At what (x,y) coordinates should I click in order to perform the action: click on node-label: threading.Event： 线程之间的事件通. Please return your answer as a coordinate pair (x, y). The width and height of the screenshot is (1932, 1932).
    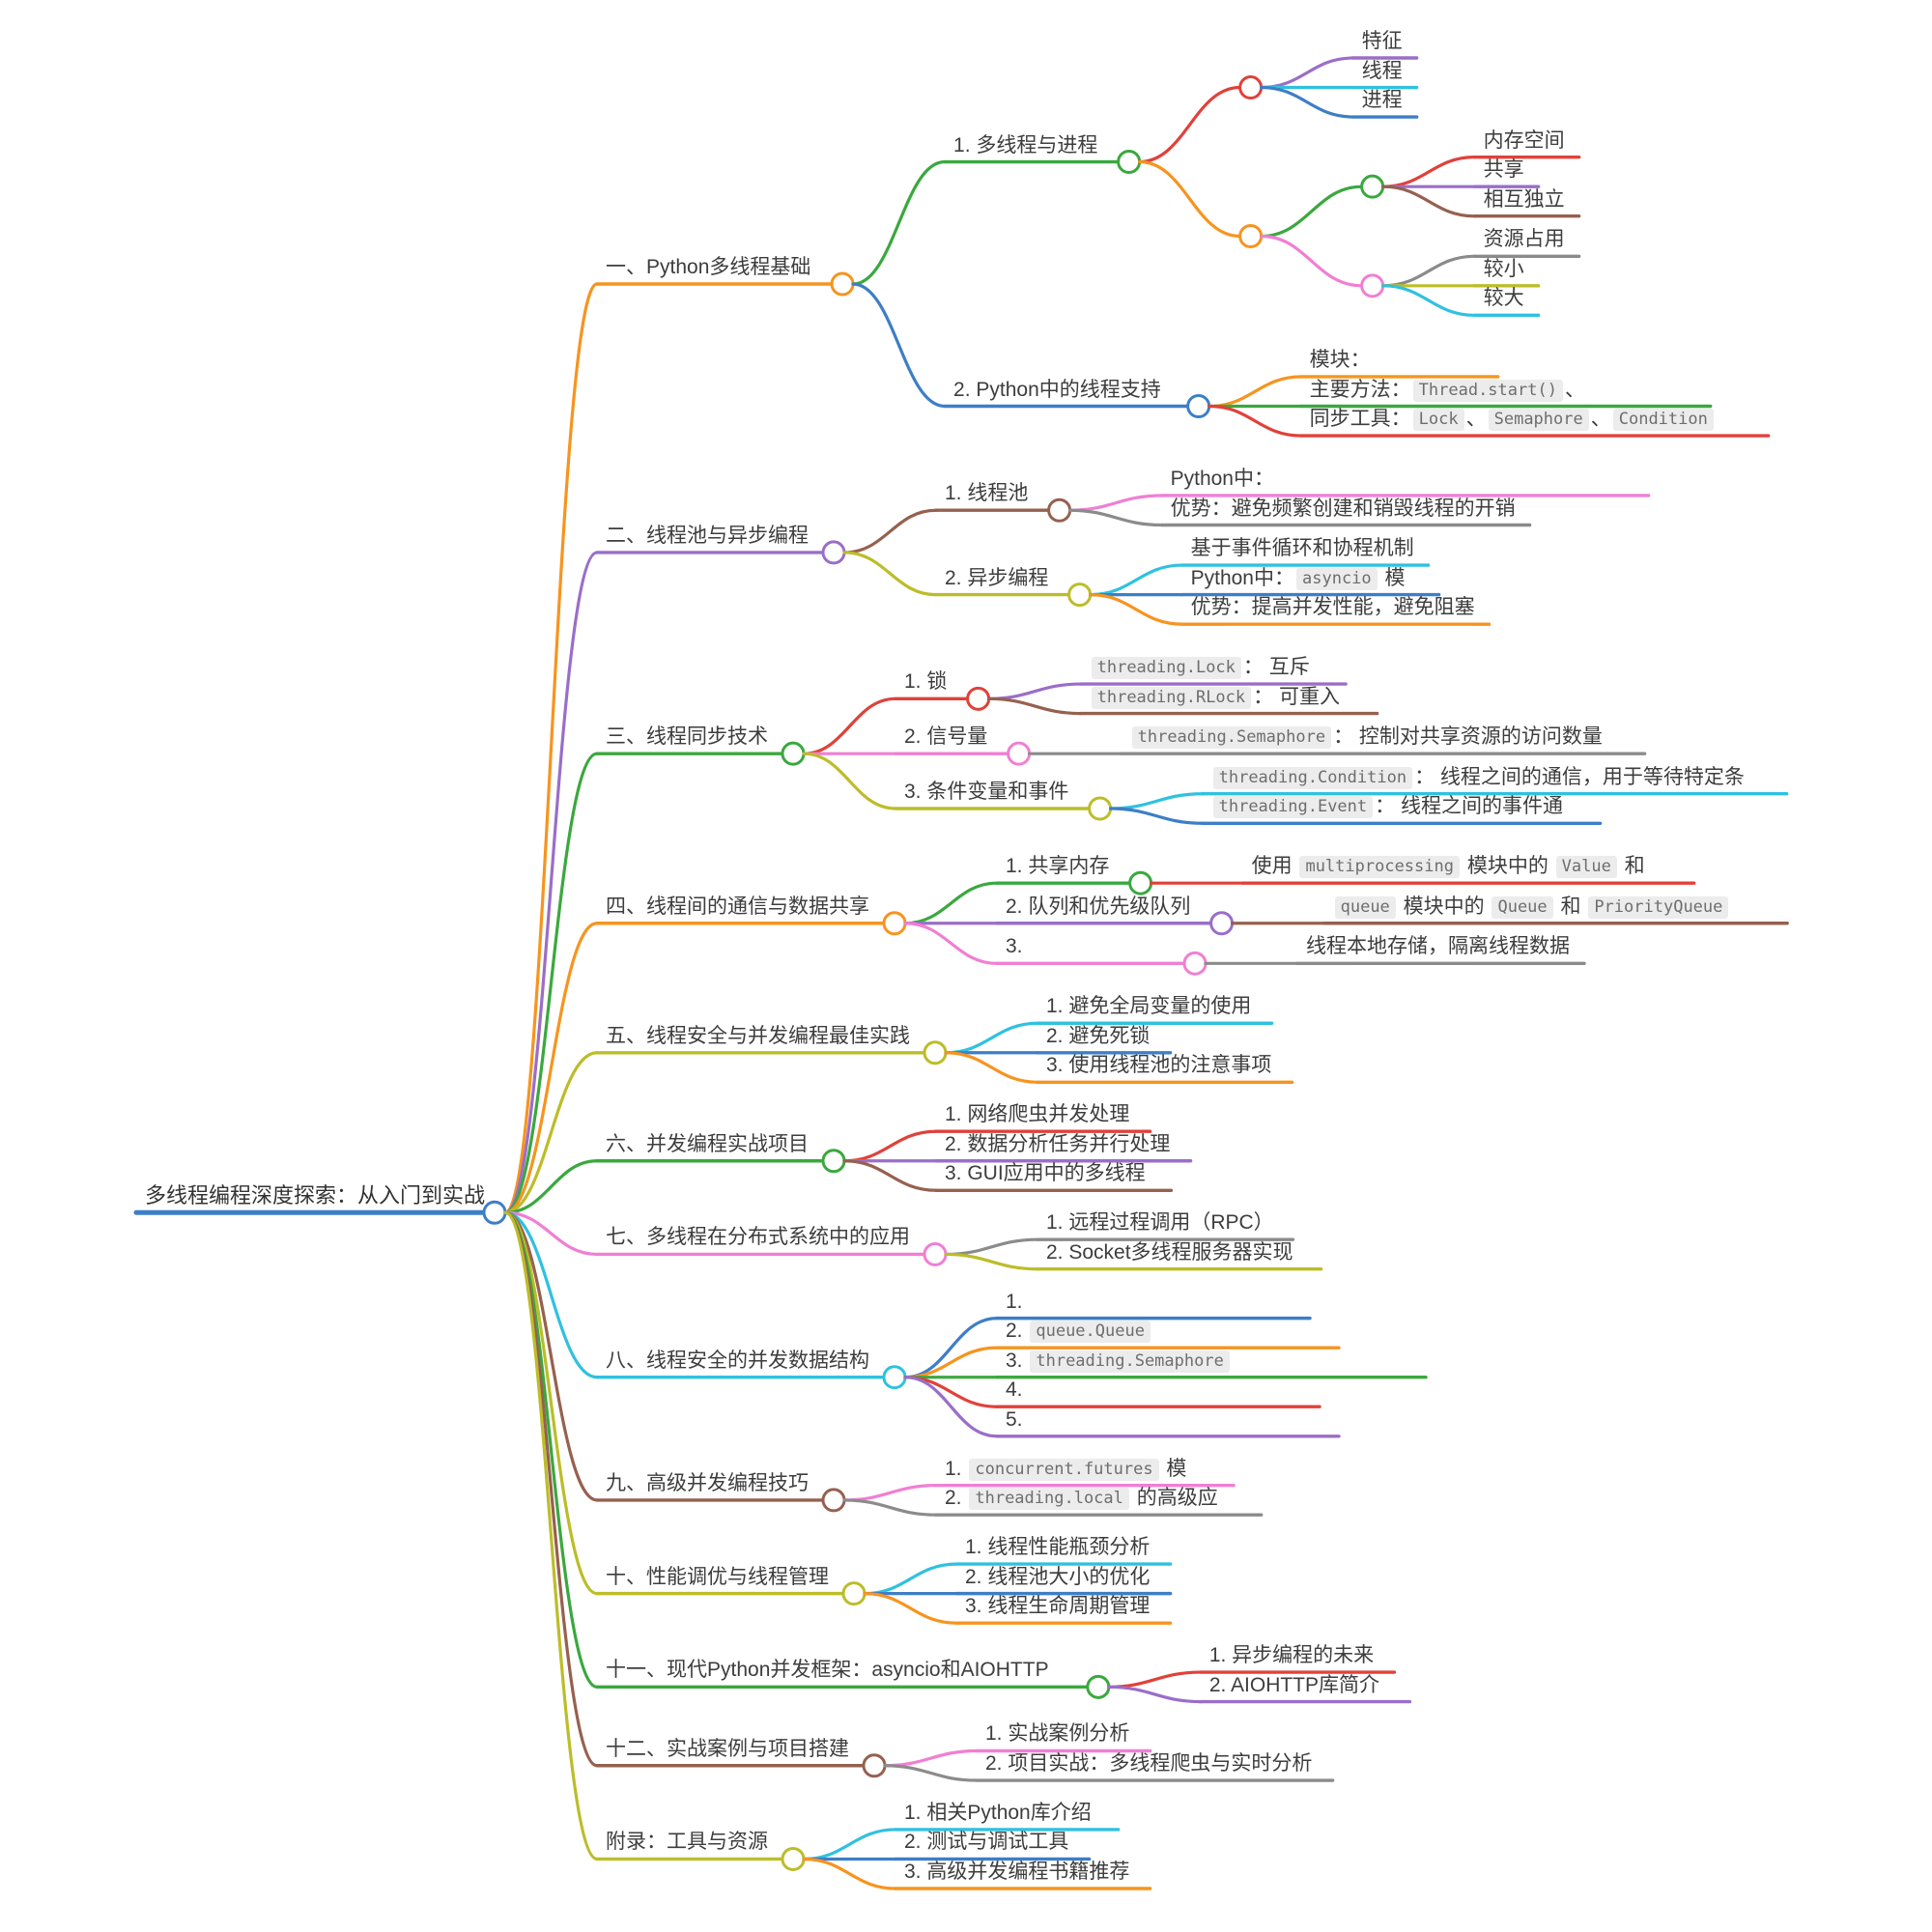
    Looking at the image, I should click on (1387, 806).